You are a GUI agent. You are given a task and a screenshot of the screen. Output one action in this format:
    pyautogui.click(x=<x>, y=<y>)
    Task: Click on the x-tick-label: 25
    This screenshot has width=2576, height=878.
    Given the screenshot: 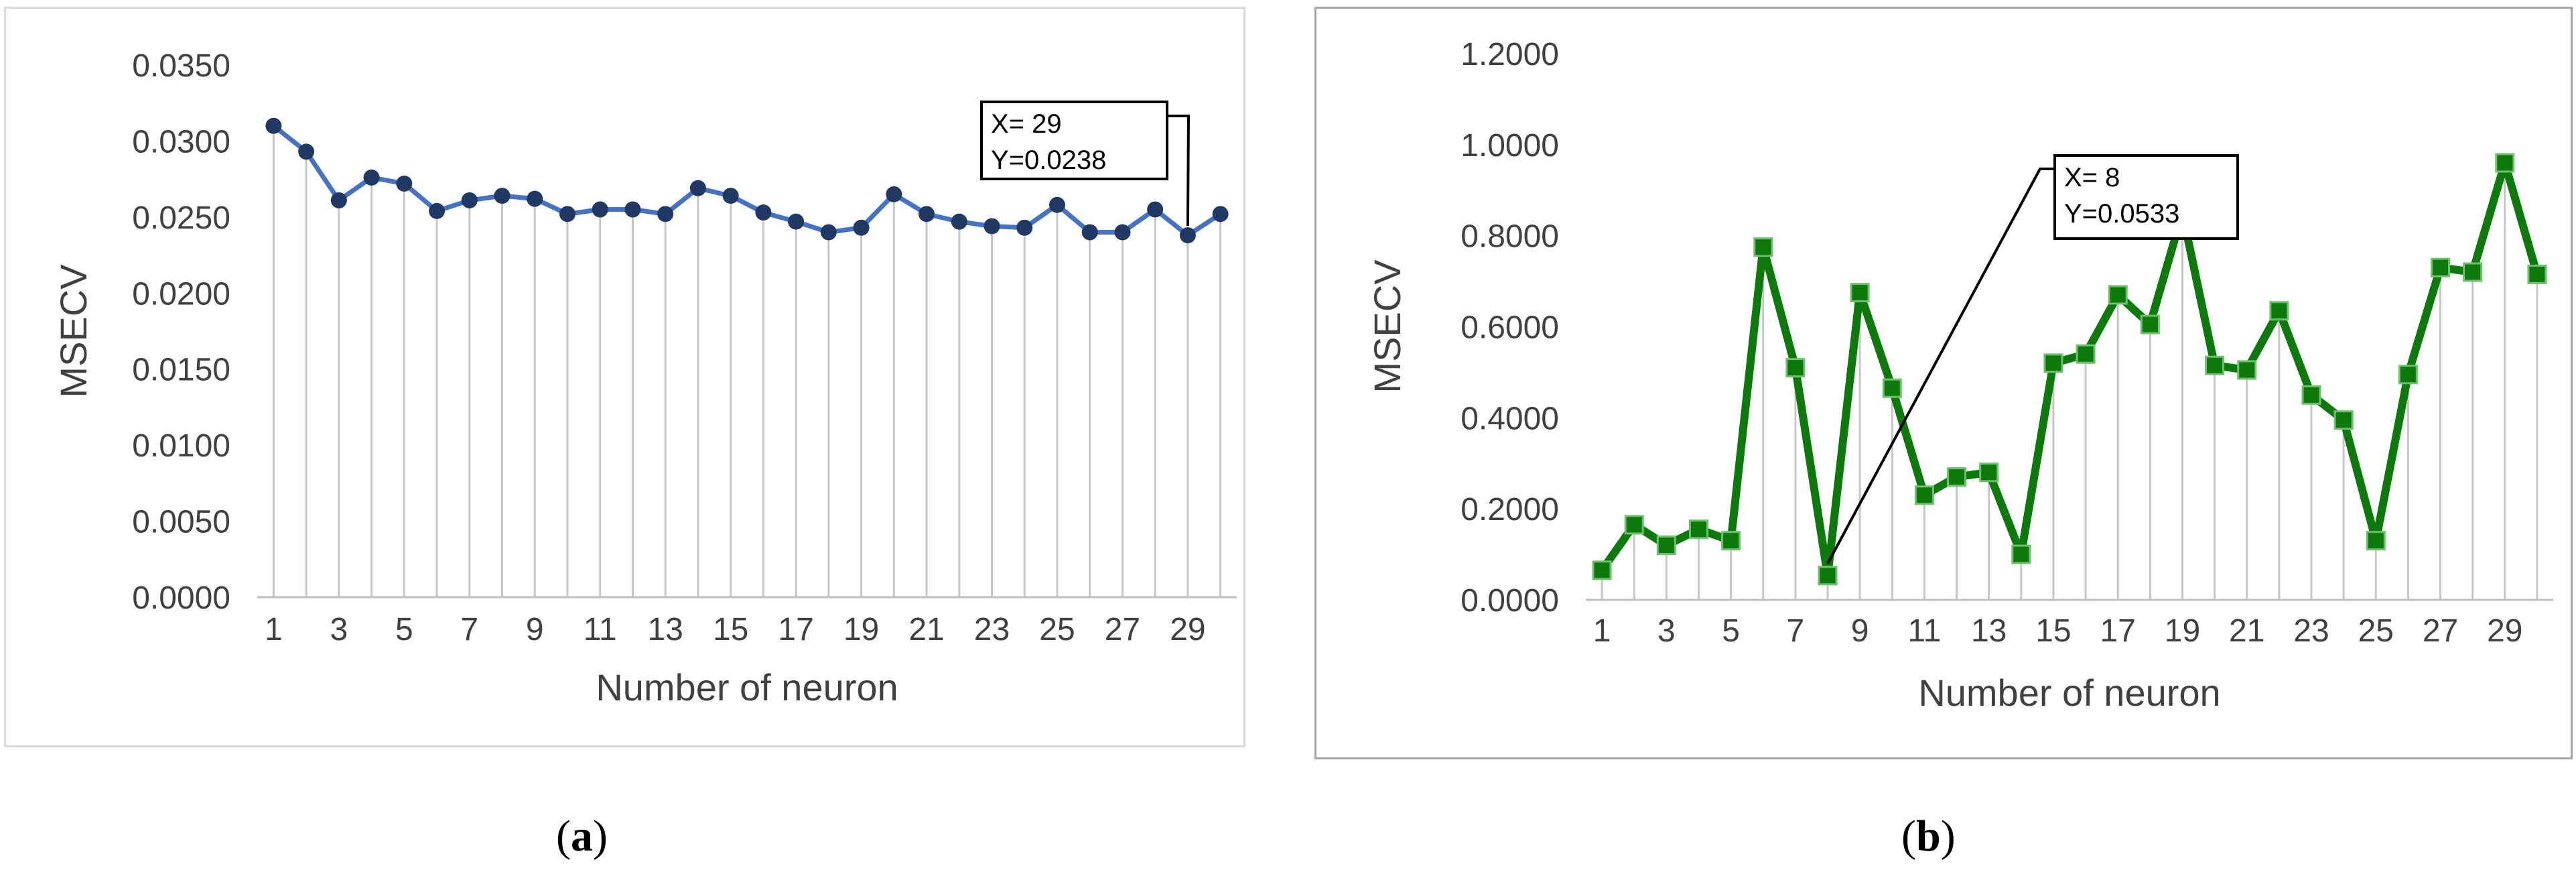 What is the action you would take?
    pyautogui.click(x=2376, y=631)
    